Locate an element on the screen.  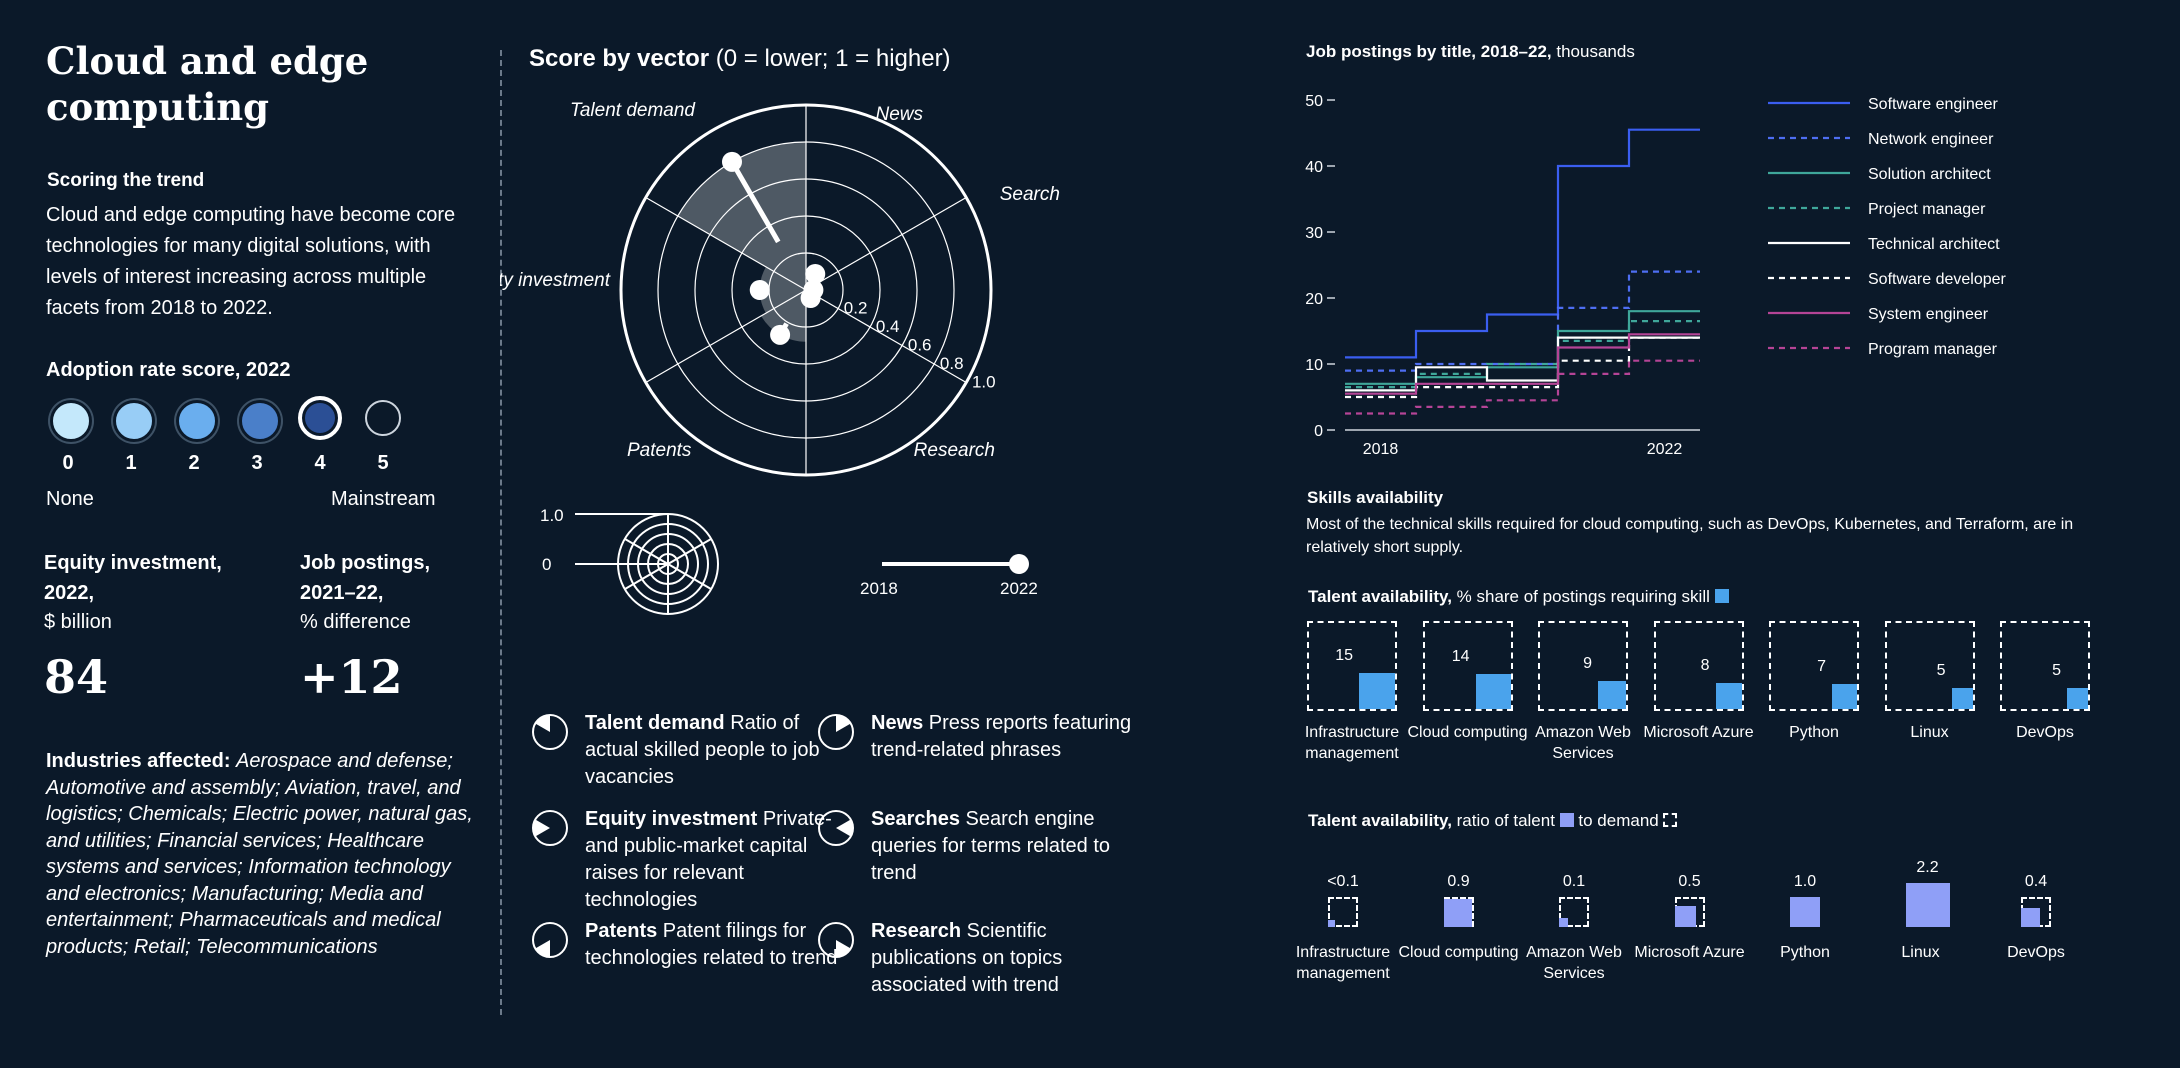
adoption-num-1: 1 is located at coordinates (131, 463).